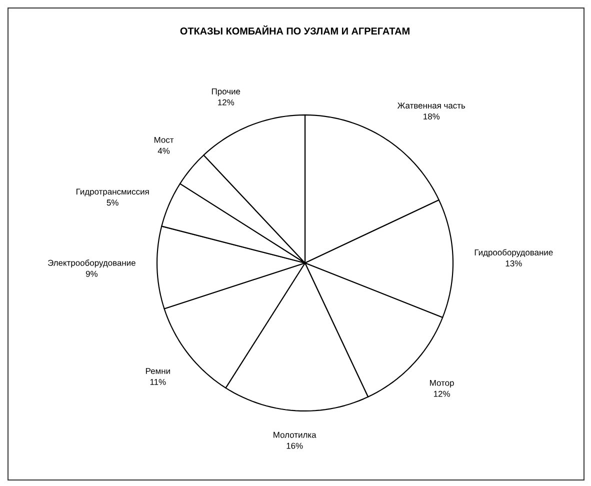  What do you see at coordinates (432, 117) in the screenshot?
I see `data-label: 18%` at bounding box center [432, 117].